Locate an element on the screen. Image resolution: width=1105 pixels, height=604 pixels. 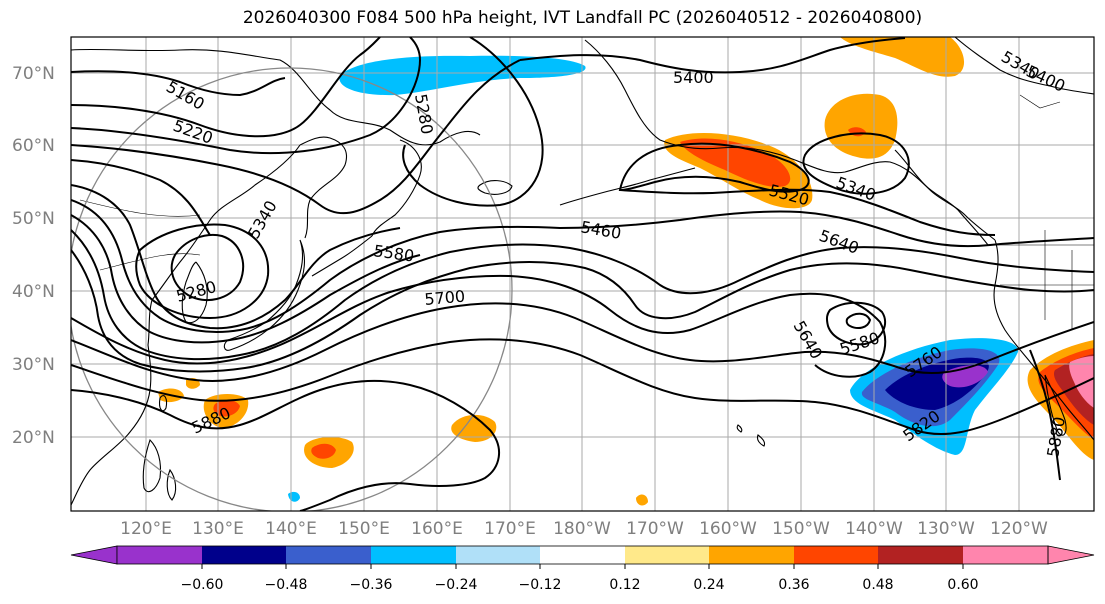
colorbar-tick-label: 0.60 is located at coordinates (962, 585).